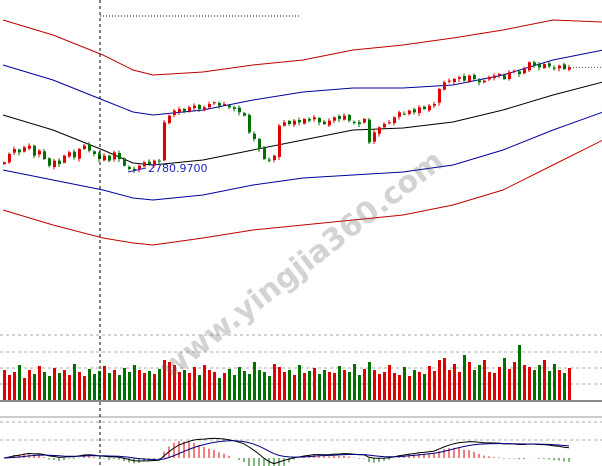 This screenshot has height=466, width=602. I want to click on low-price-label: 2780.9700, so click(178, 168).